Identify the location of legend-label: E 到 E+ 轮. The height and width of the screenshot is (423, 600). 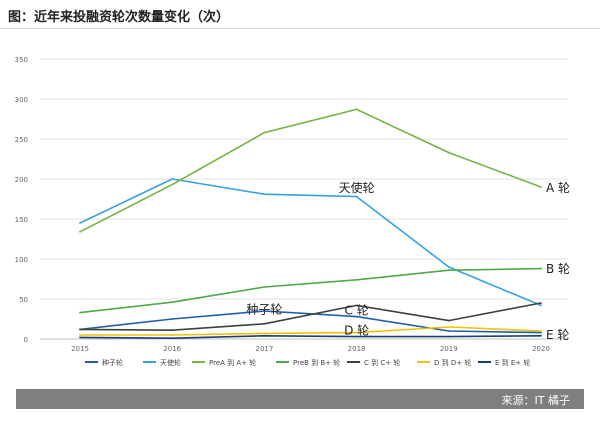
(512, 362).